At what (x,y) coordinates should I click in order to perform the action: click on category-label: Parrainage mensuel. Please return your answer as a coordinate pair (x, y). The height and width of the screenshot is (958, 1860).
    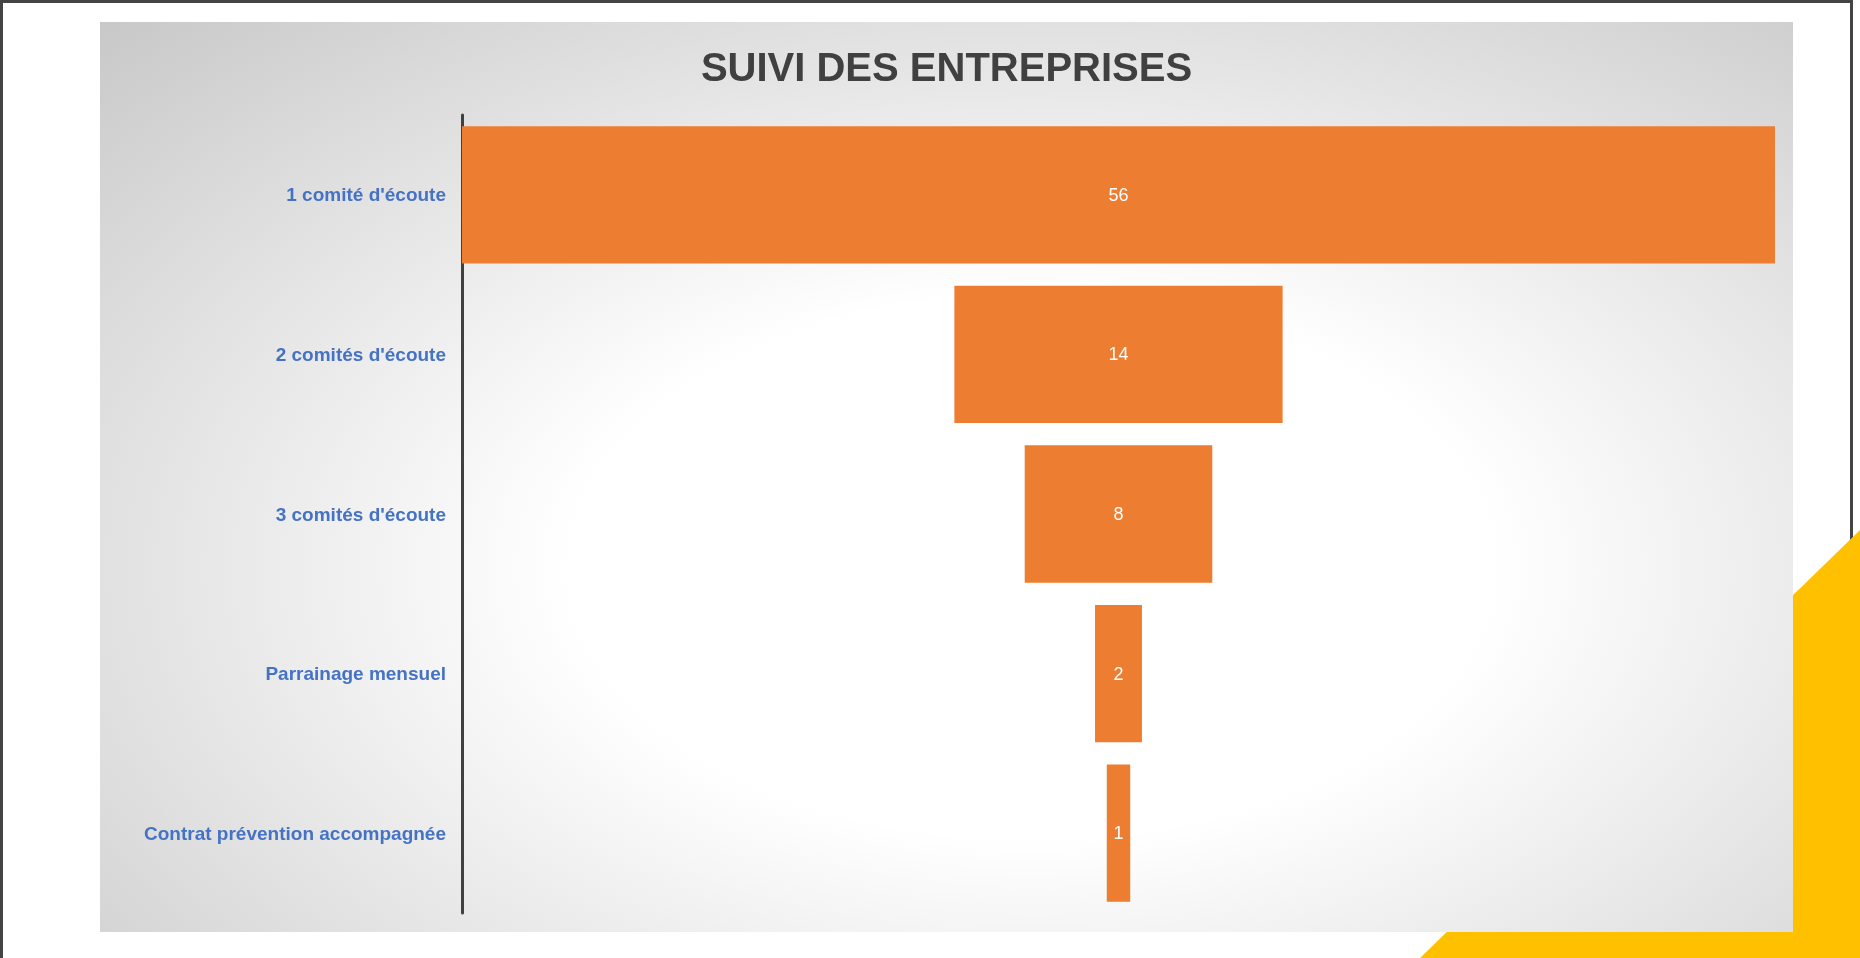
    Looking at the image, I should click on (355, 674).